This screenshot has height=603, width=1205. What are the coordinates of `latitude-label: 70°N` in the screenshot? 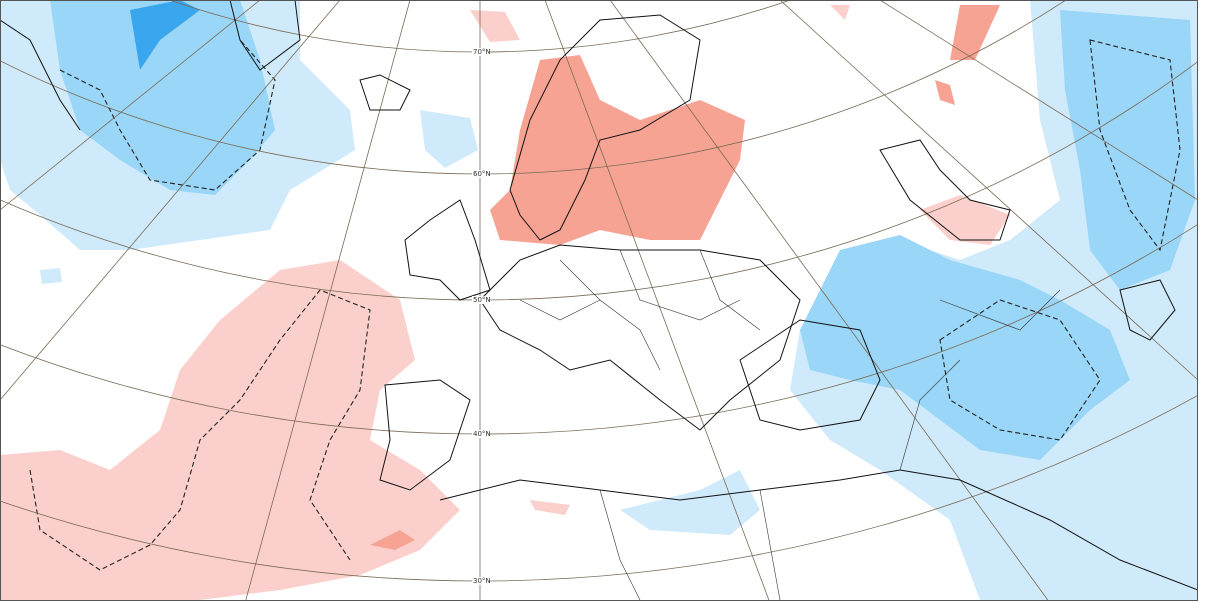 It's located at (482, 52).